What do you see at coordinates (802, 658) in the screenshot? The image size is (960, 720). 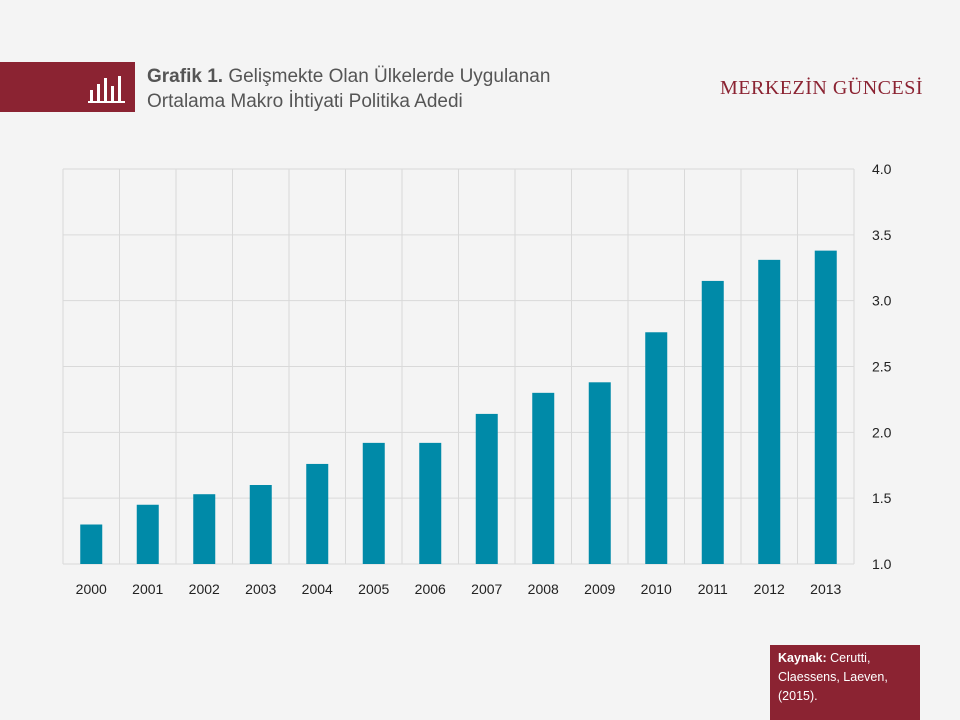 I see `source-label: Kaynak:` at bounding box center [802, 658].